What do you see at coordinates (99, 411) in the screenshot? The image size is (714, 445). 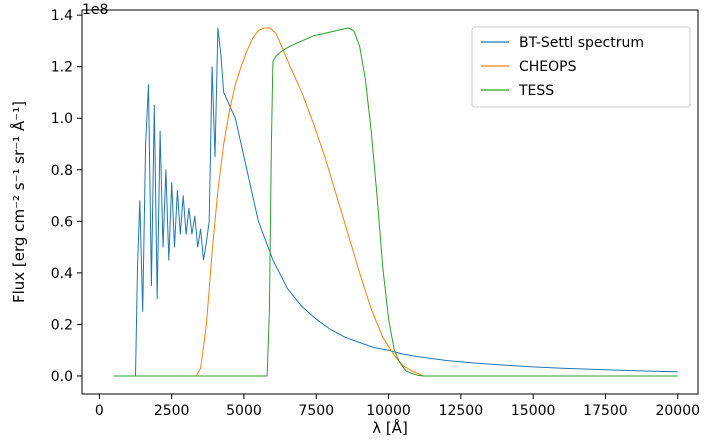 I see `x-tick-label: 0` at bounding box center [99, 411].